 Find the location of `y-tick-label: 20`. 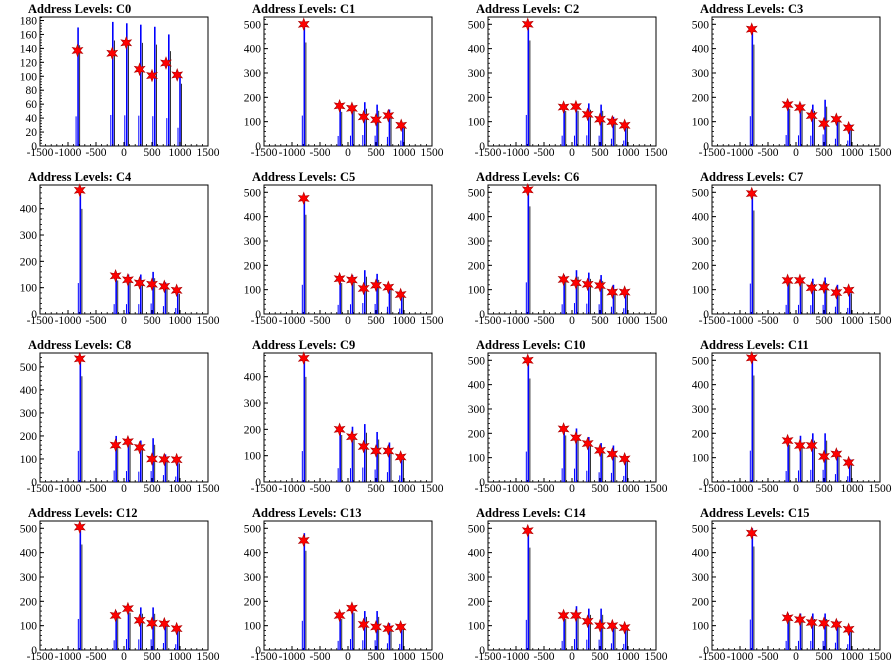

y-tick-label: 20 is located at coordinates (32, 133).